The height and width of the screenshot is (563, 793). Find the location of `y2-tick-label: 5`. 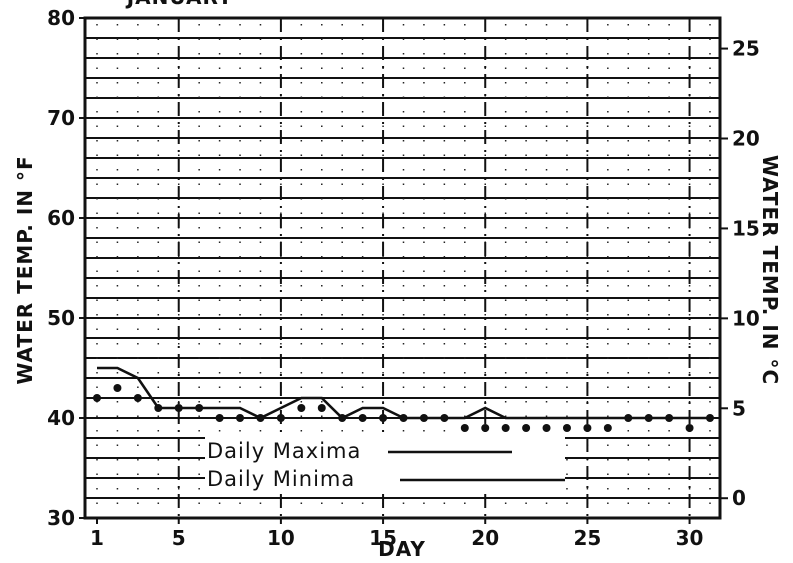

y2-tick-label: 5 is located at coordinates (739, 408).